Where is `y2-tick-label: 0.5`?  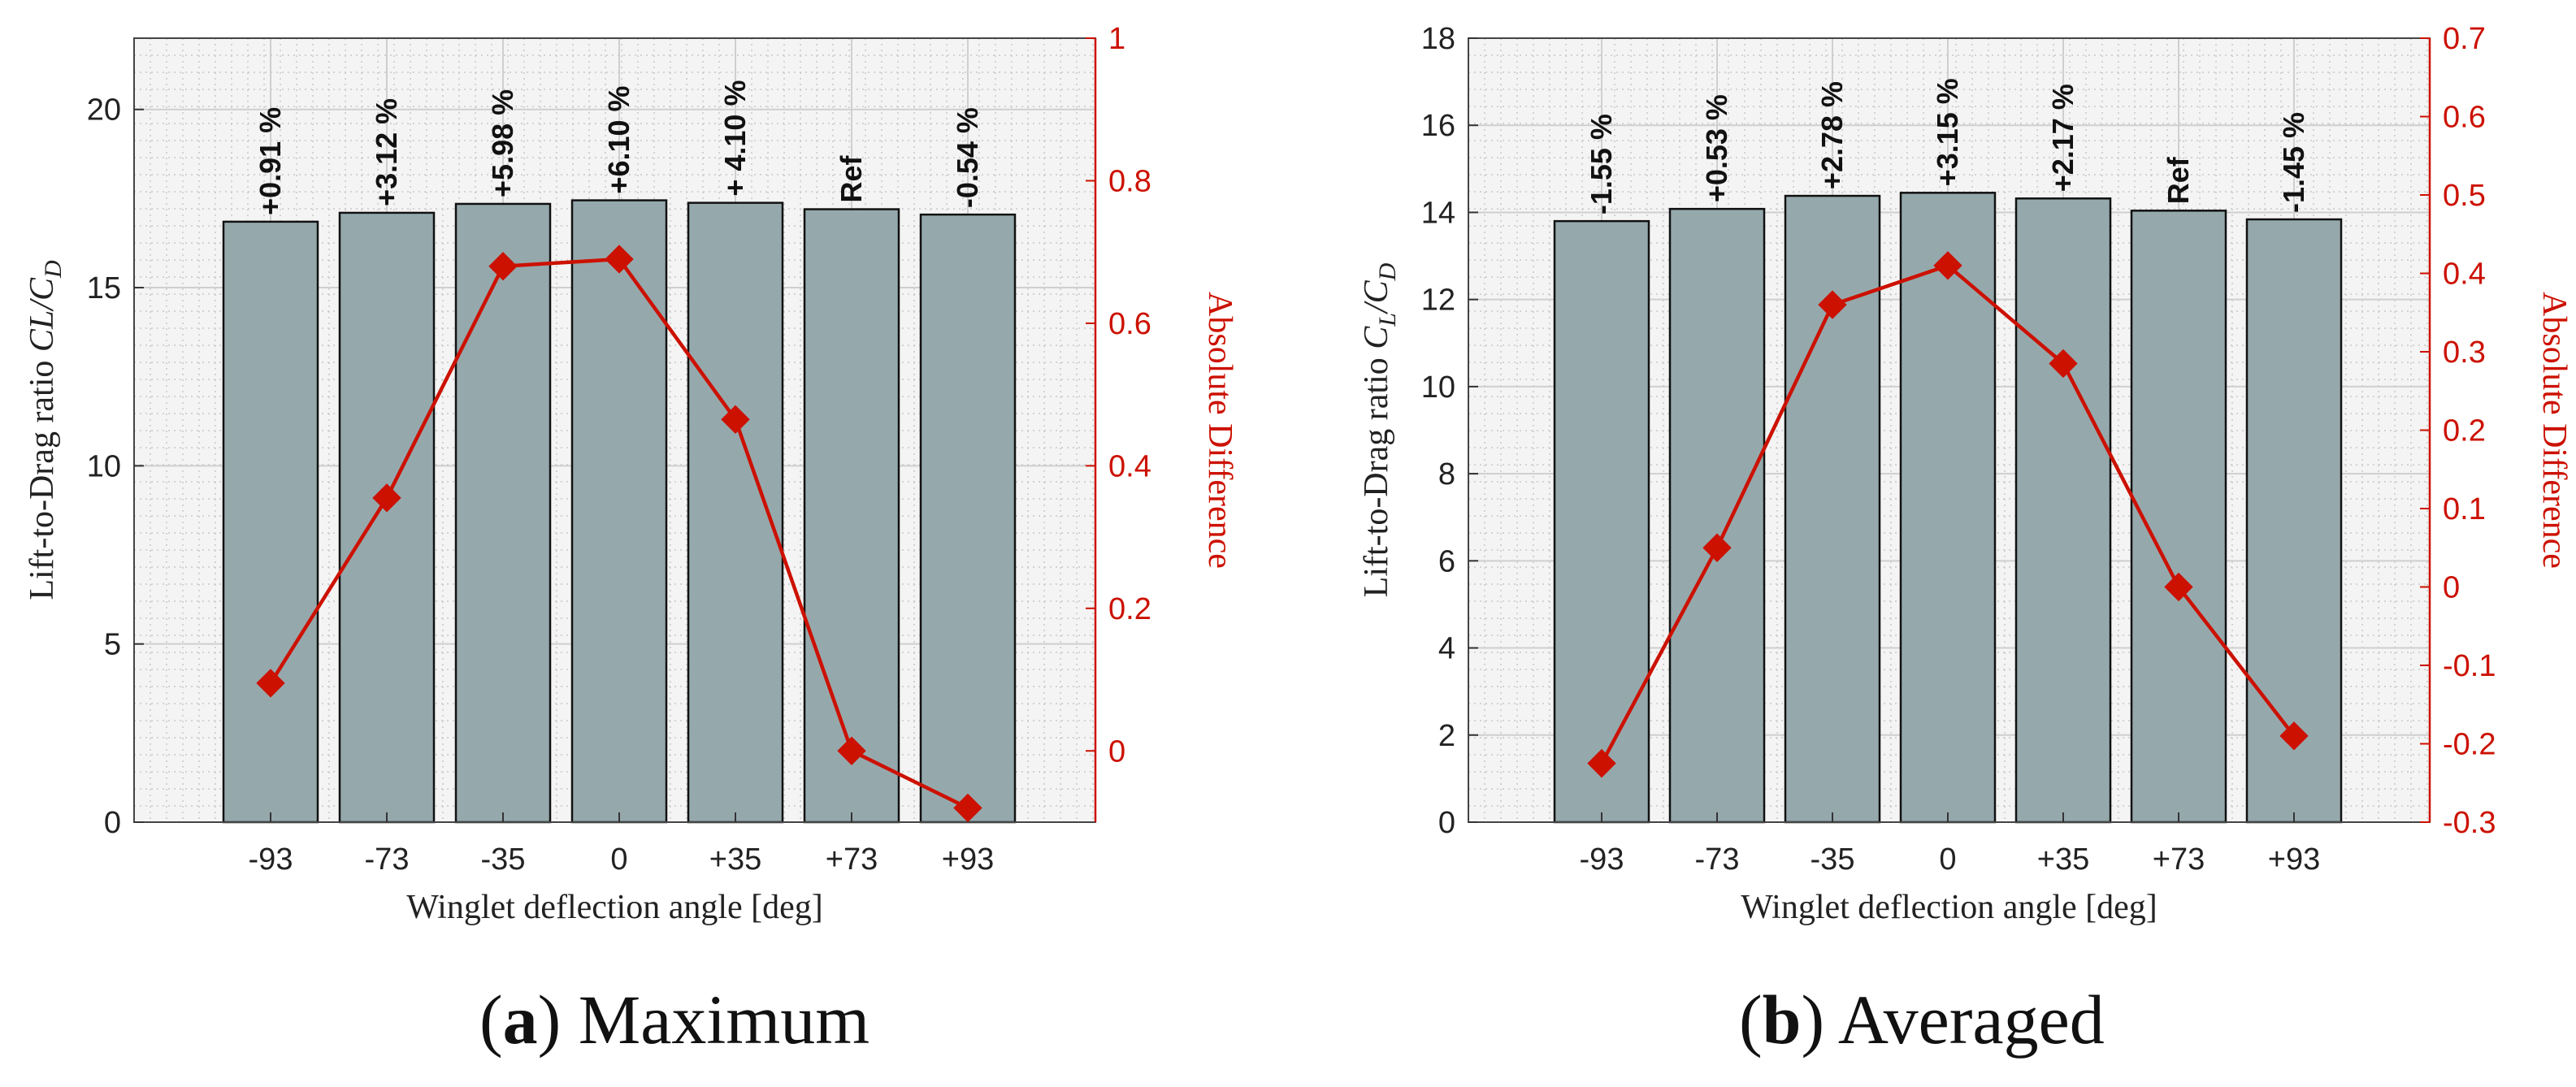
y2-tick-label: 0.5 is located at coordinates (2465, 196).